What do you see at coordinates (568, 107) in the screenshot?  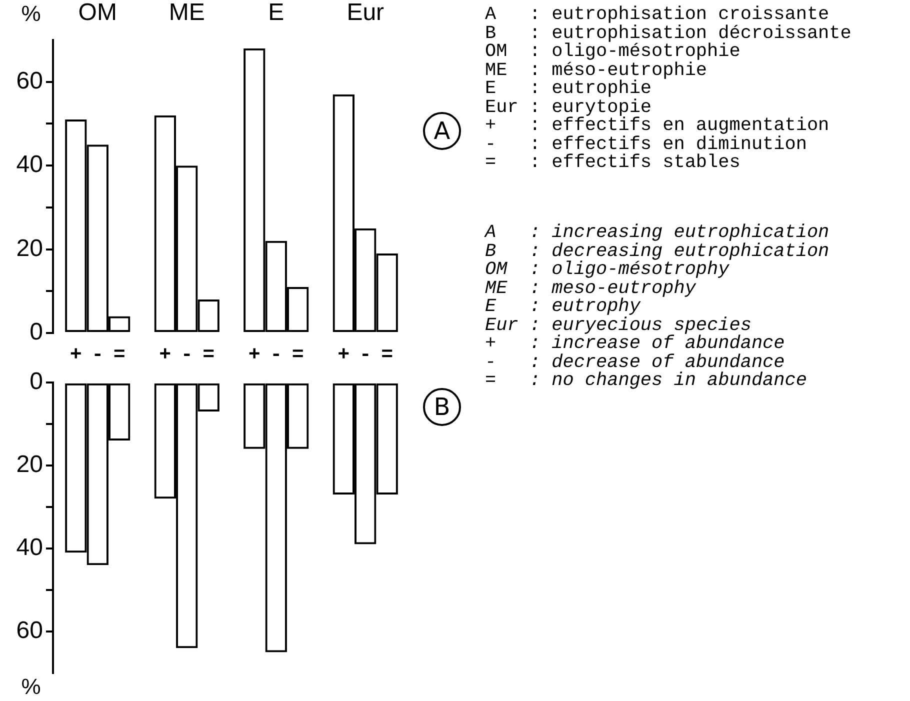 I see `text: Eur : eurytopie` at bounding box center [568, 107].